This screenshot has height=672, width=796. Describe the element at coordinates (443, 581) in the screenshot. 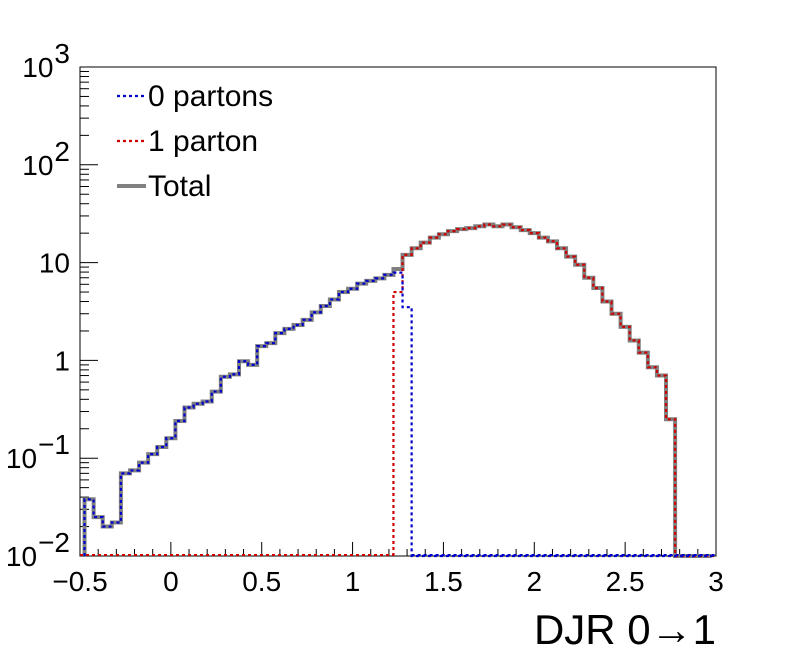

I see `x-tick-label: 1.5` at that location.